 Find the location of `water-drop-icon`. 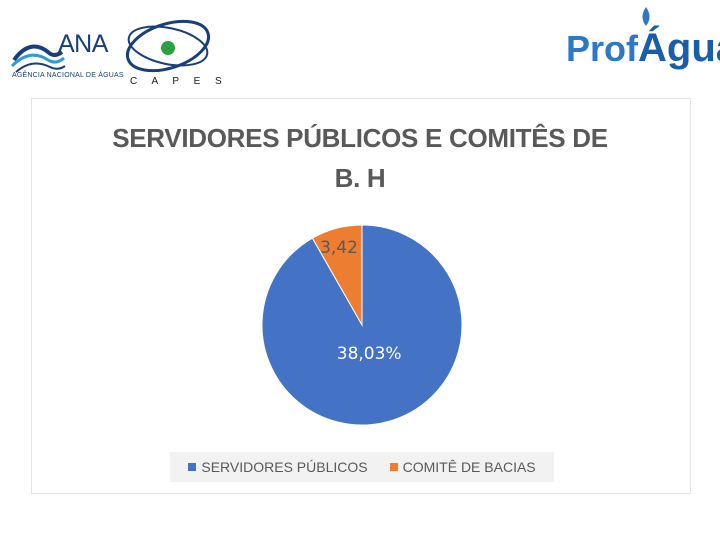

water-drop-icon is located at coordinates (646, 16).